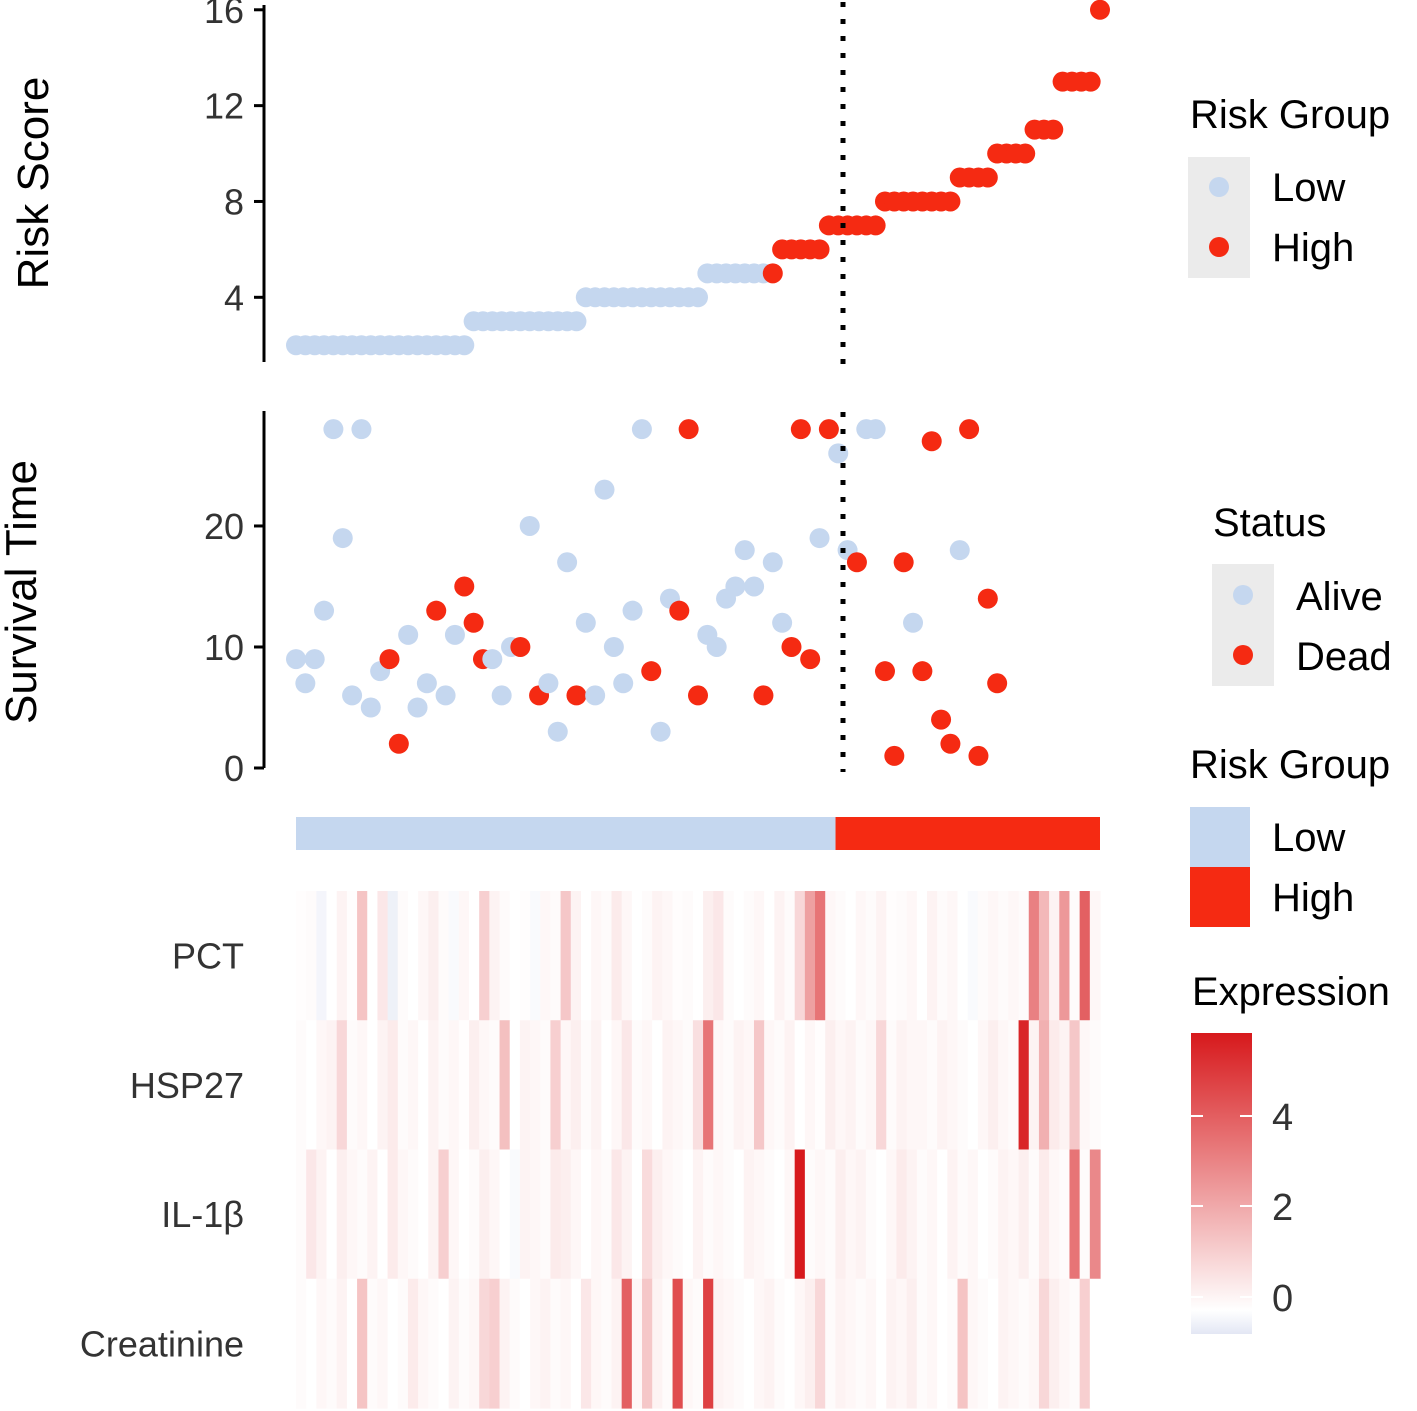 The height and width of the screenshot is (1411, 1417). What do you see at coordinates (1308, 188) in the screenshot?
I see `legend-low-label: Low` at bounding box center [1308, 188].